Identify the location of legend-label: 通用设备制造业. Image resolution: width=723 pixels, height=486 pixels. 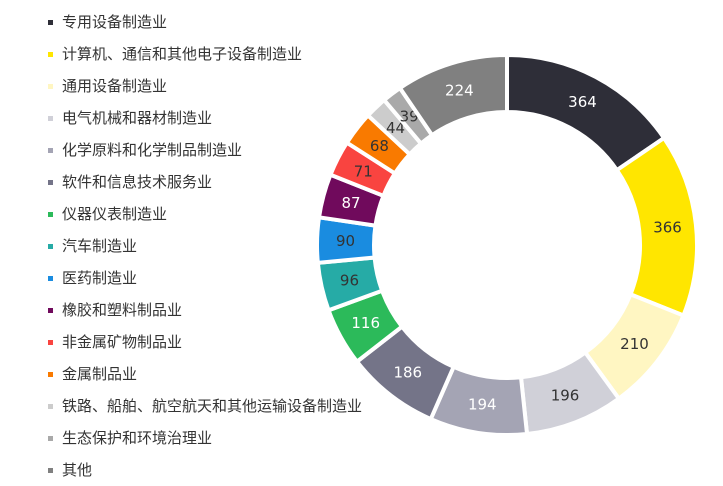
(115, 86).